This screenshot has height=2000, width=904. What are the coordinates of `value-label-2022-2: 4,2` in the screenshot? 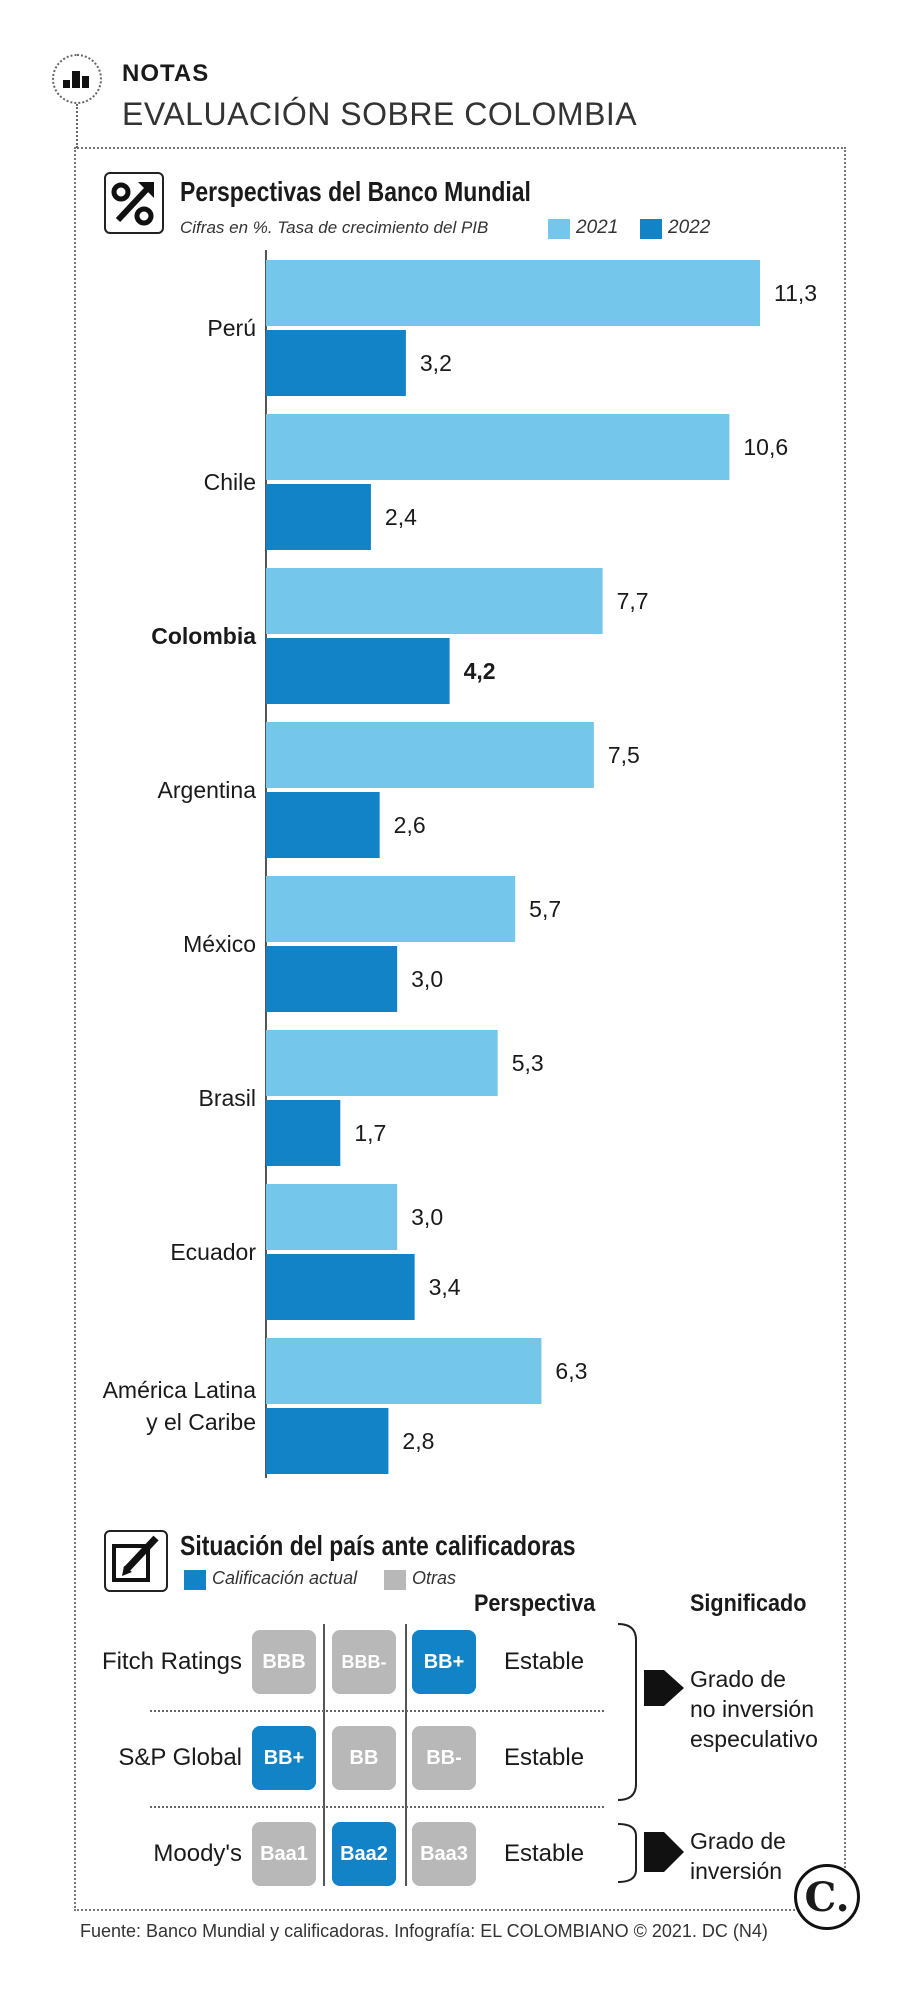 It's located at (480, 671).